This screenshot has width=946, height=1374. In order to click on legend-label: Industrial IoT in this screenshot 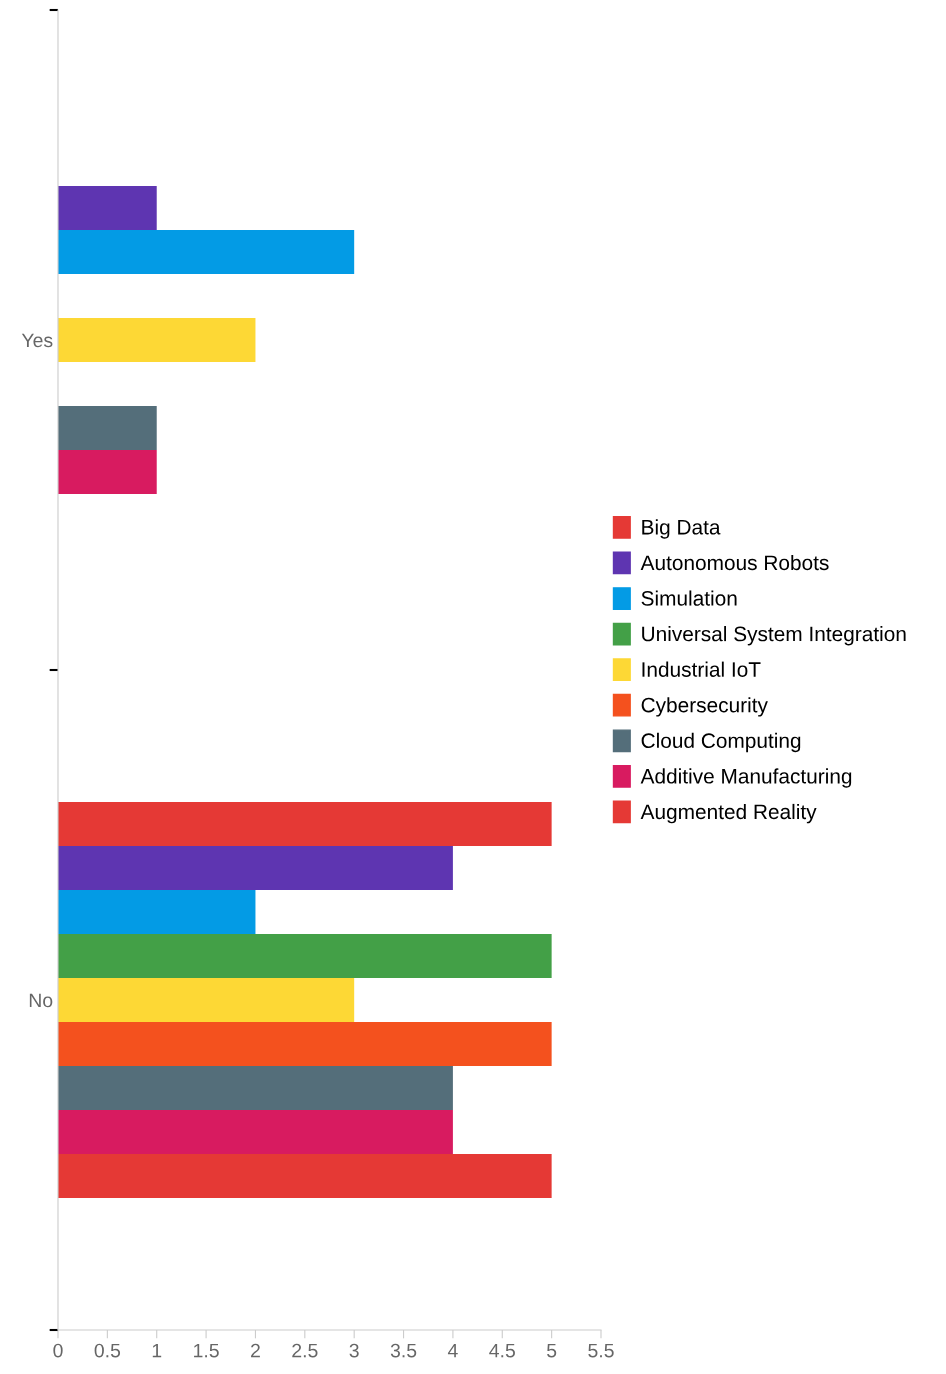, I will do `click(701, 669)`.